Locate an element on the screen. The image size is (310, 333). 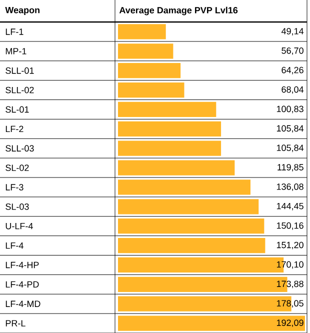
data-label: 150,16 is located at coordinates (290, 226).